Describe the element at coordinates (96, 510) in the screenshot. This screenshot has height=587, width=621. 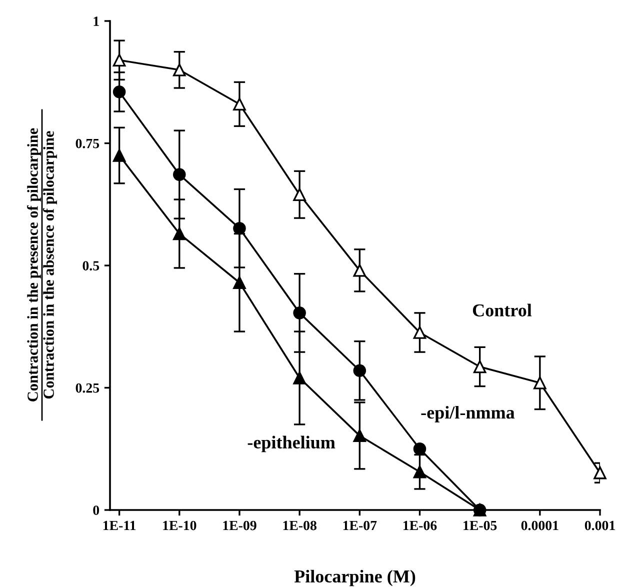
I see `y-tick-label: 0` at that location.